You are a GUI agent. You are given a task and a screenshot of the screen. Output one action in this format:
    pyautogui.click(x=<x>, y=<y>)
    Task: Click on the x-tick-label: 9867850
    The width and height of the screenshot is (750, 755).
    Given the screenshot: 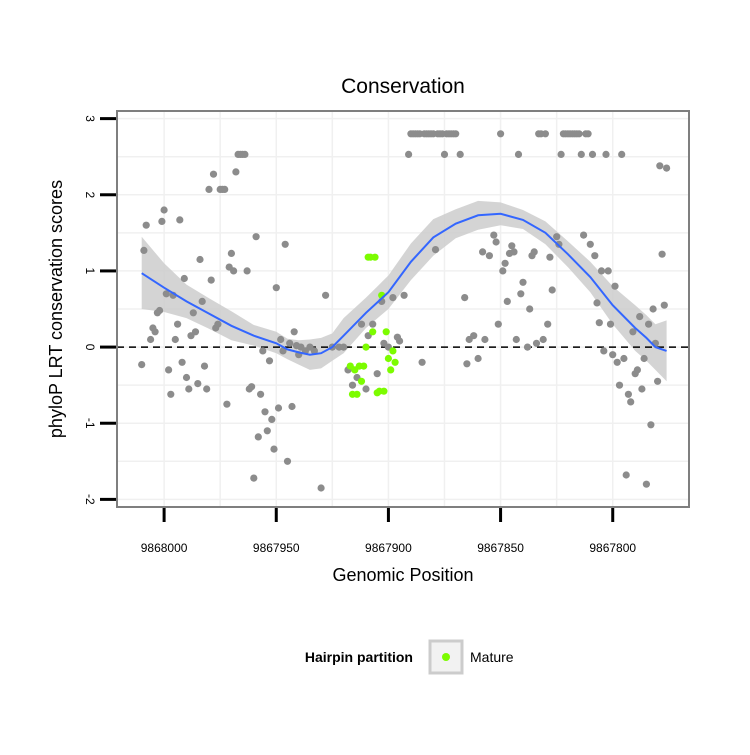 What is the action you would take?
    pyautogui.click(x=500, y=548)
    